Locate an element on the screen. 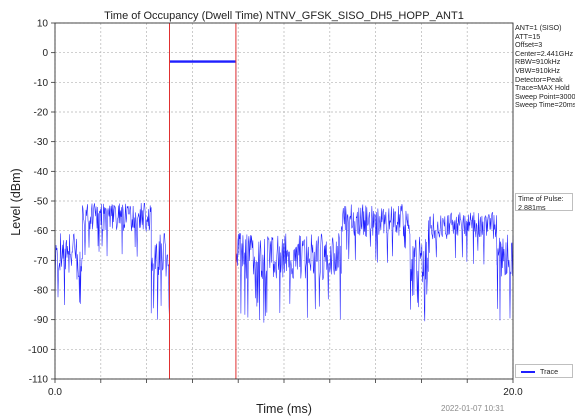 Image resolution: width=579 pixels, height=419 pixels. y-tick-label: -30 is located at coordinates (41, 142).